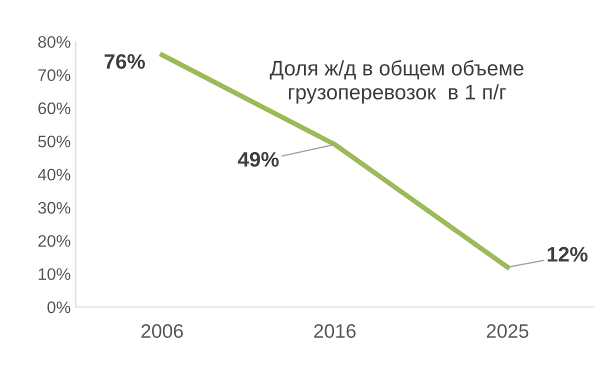 The height and width of the screenshot is (379, 606). What do you see at coordinates (54, 108) in the screenshot?
I see `y-tick-label: 60%` at bounding box center [54, 108].